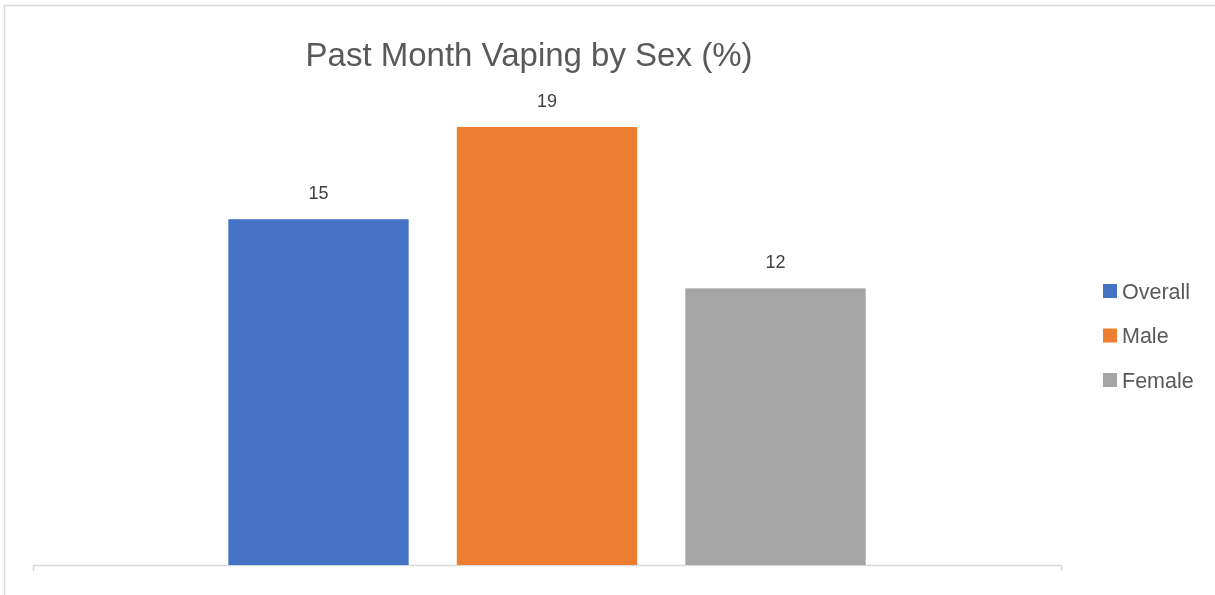  Describe the element at coordinates (1156, 291) in the screenshot. I see `legend-label: Overall` at that location.